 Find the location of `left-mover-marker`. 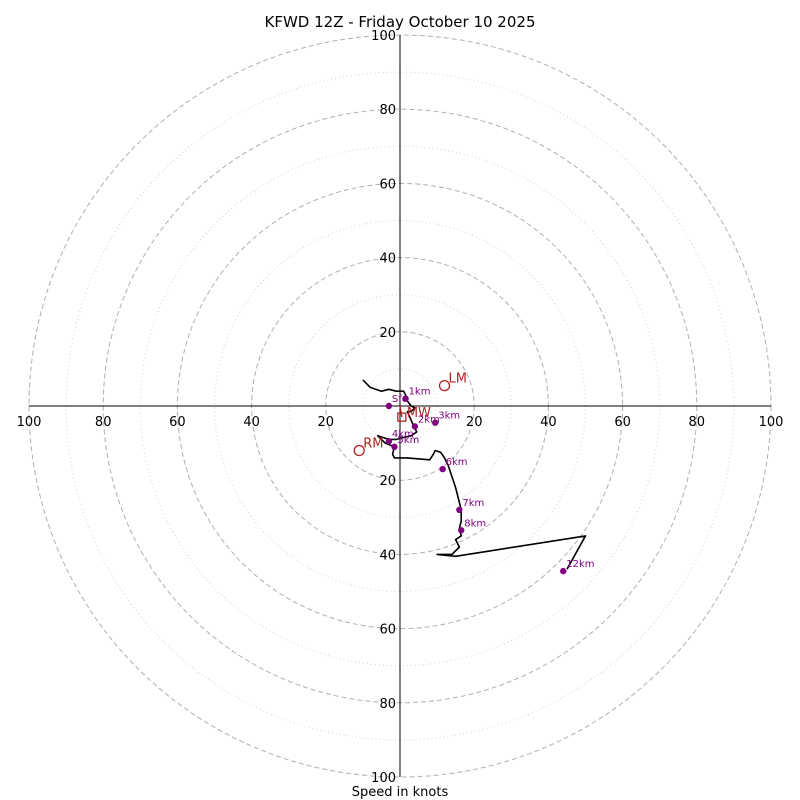

left-mover-marker is located at coordinates (444, 385).